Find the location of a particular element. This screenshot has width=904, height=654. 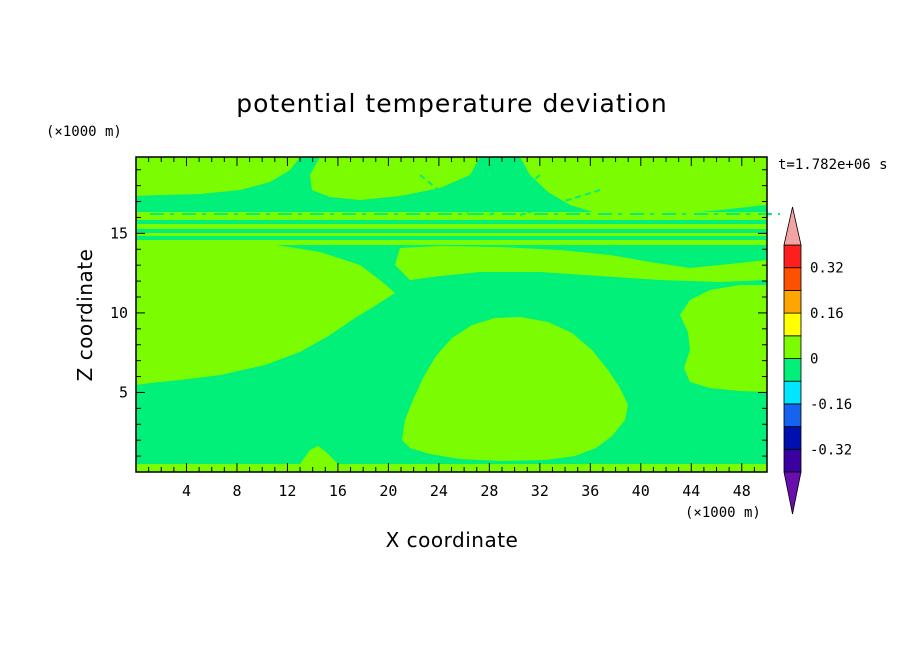

field-region-under-band is located at coordinates (581, 264).